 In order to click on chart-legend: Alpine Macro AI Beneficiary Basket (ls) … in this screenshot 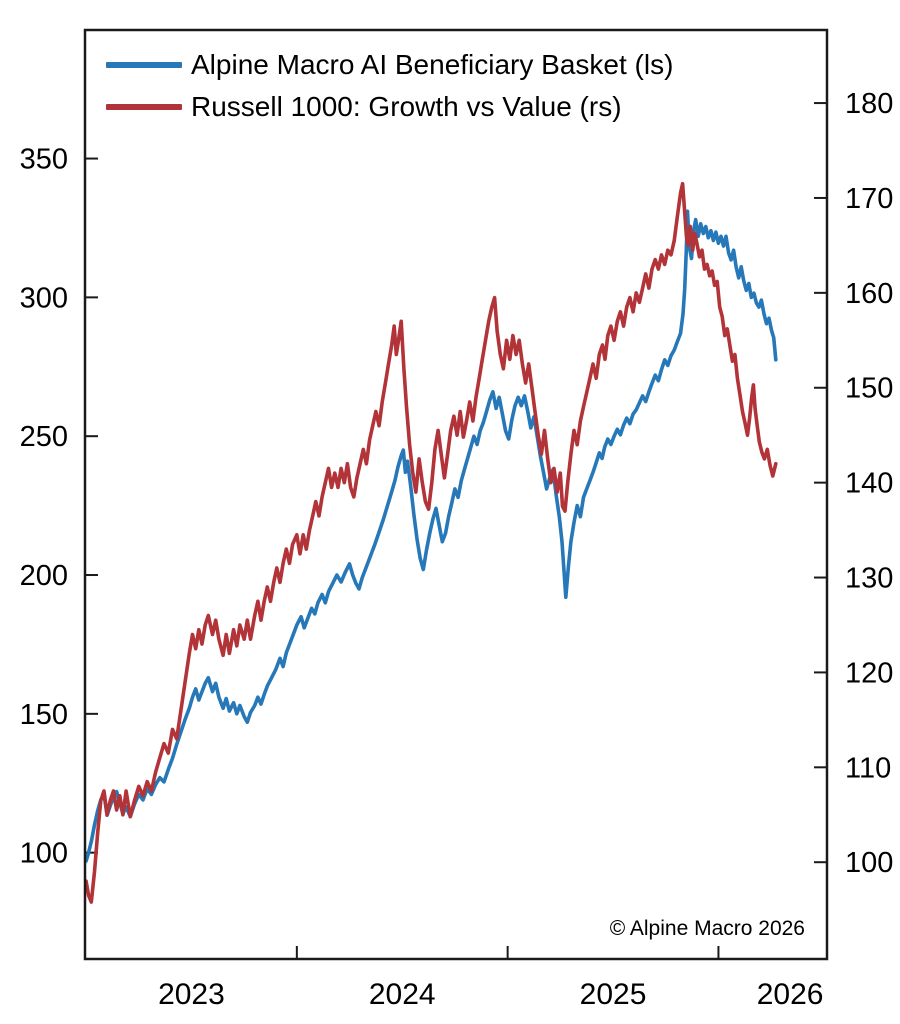, I will do `click(389, 85)`.